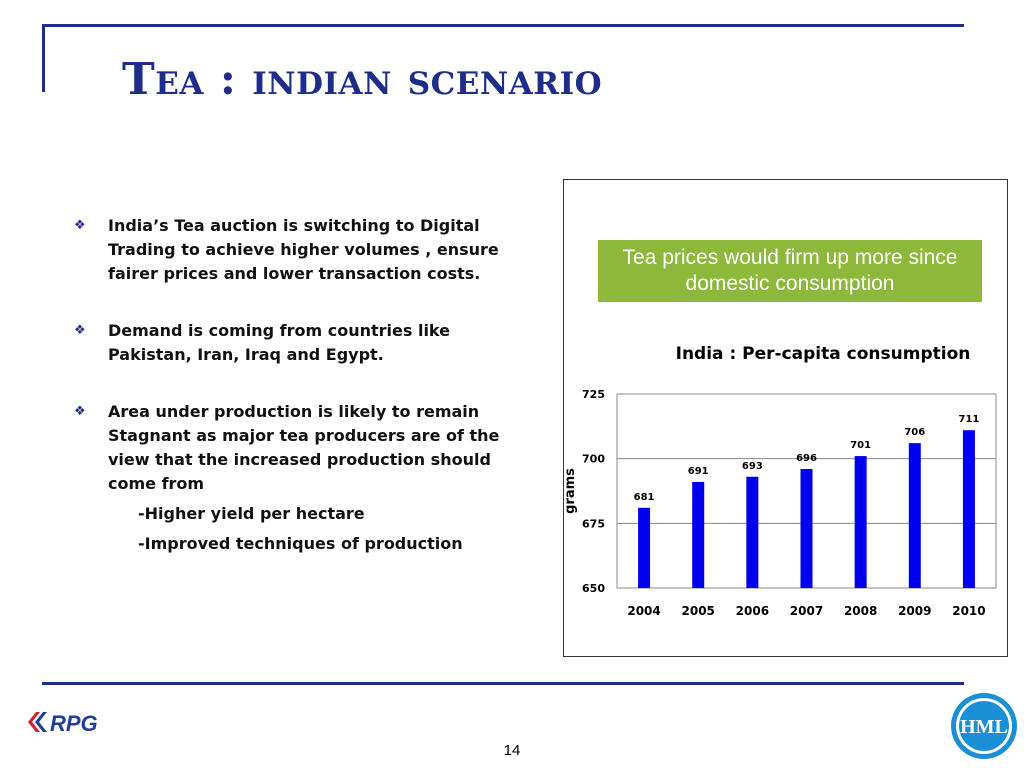 The height and width of the screenshot is (768, 1024). I want to click on page-number: 14, so click(512, 750).